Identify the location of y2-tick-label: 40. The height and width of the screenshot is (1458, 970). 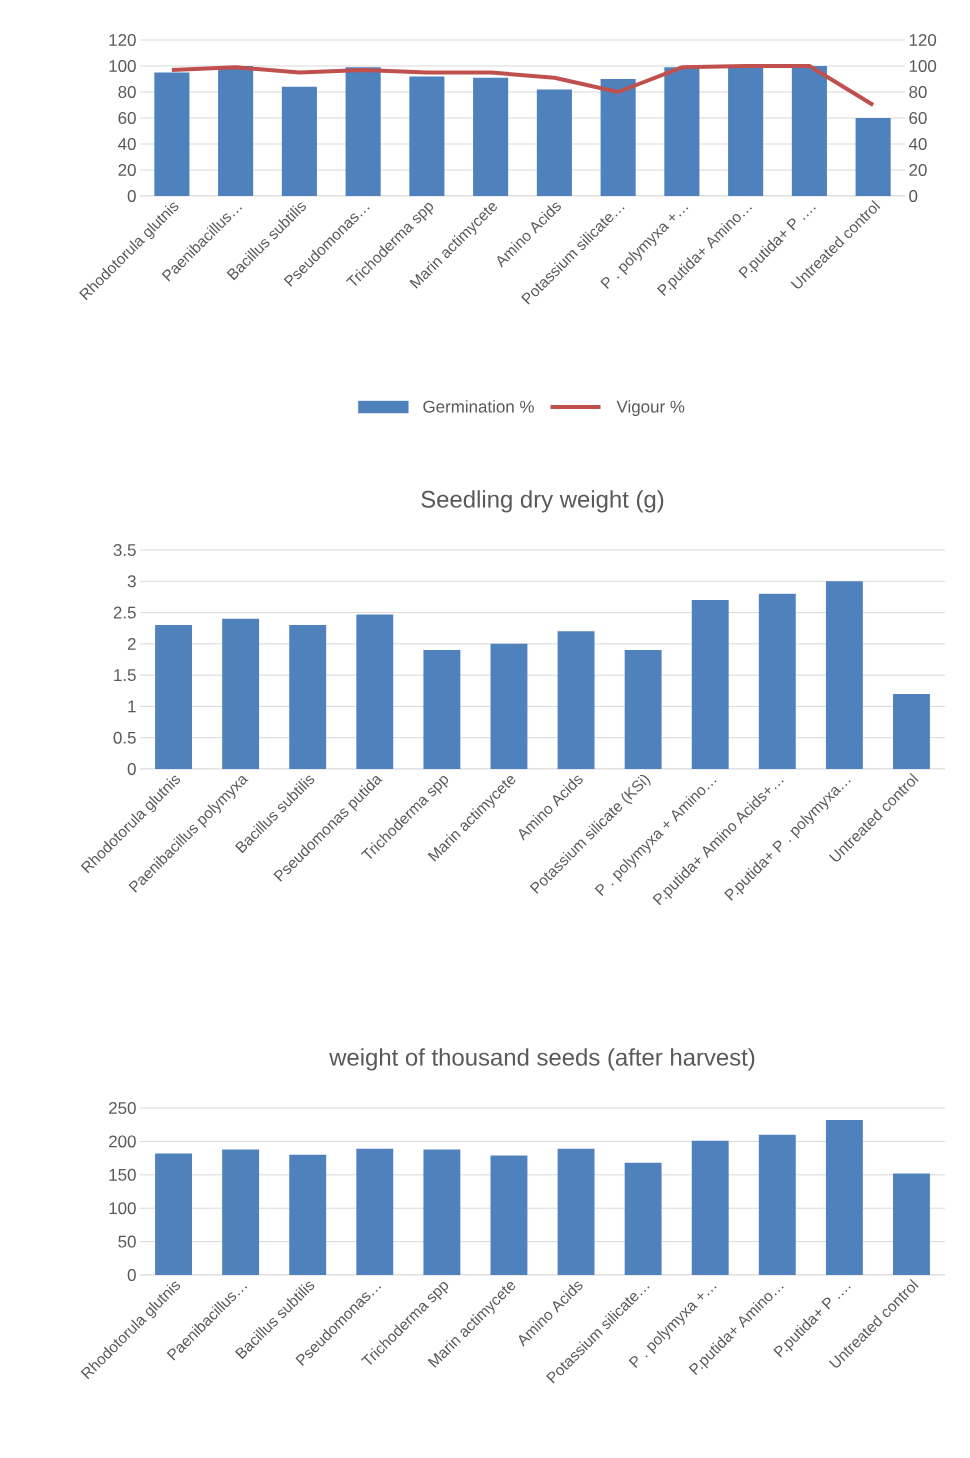
(917, 144).